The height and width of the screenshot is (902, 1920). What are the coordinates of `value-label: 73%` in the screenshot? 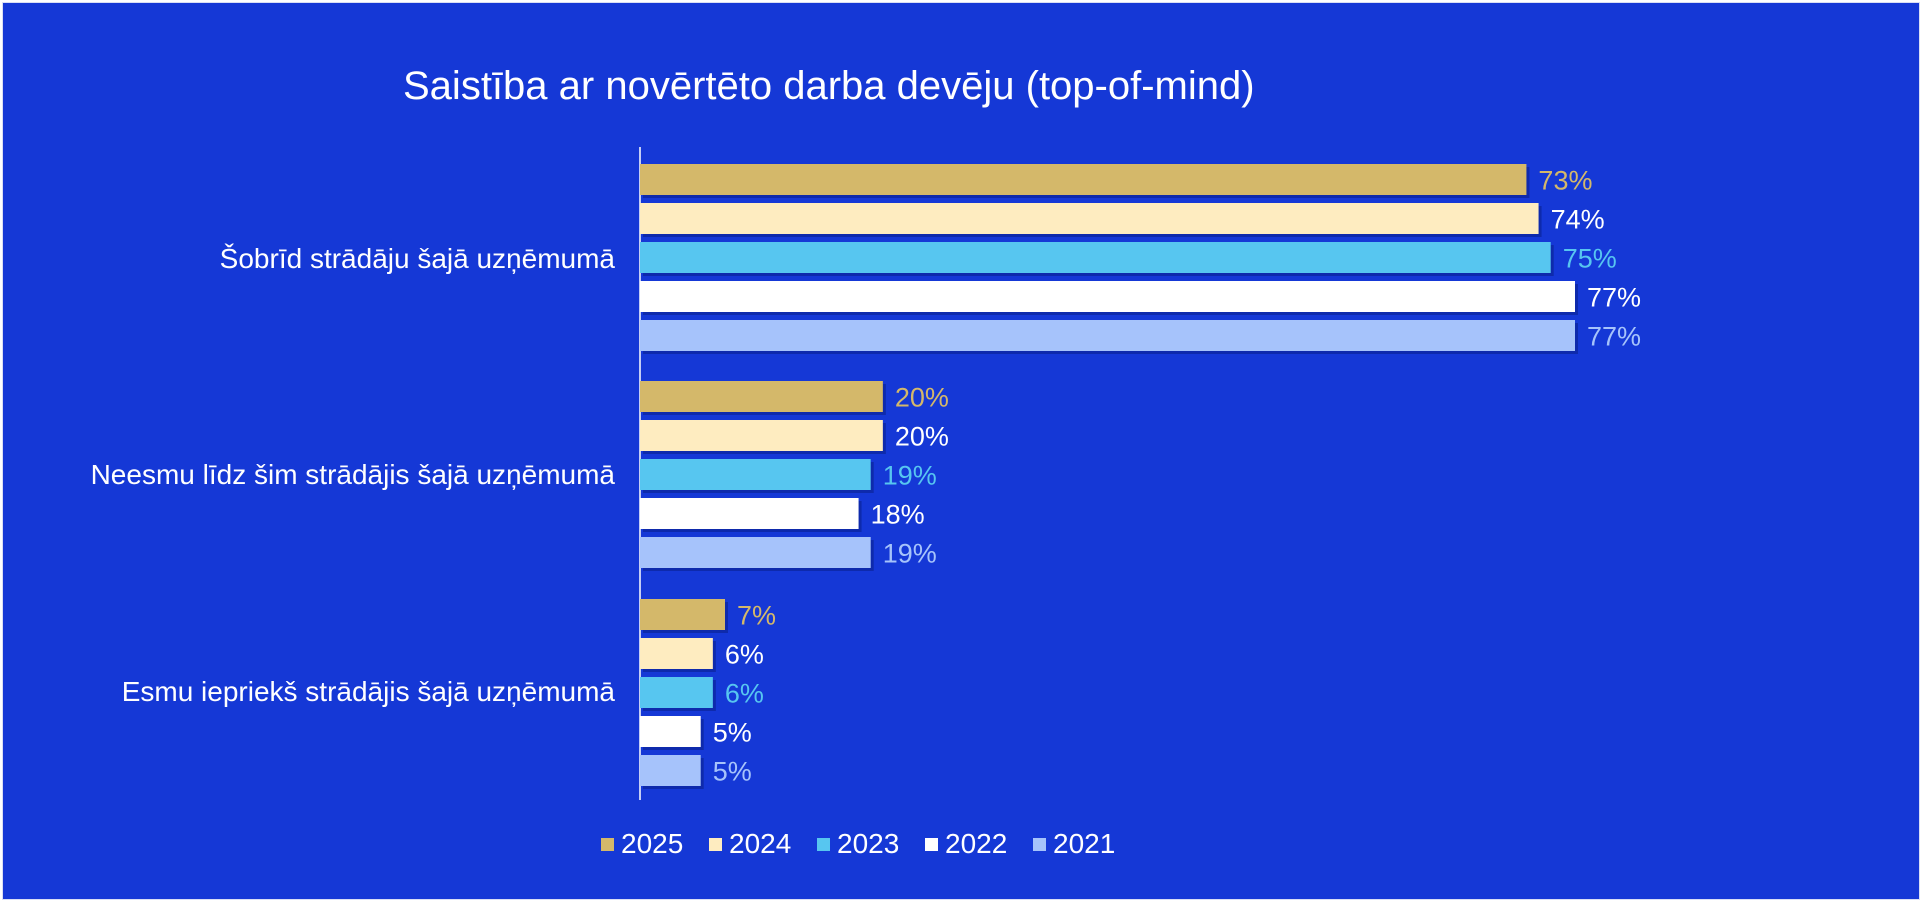 It's located at (1565, 181).